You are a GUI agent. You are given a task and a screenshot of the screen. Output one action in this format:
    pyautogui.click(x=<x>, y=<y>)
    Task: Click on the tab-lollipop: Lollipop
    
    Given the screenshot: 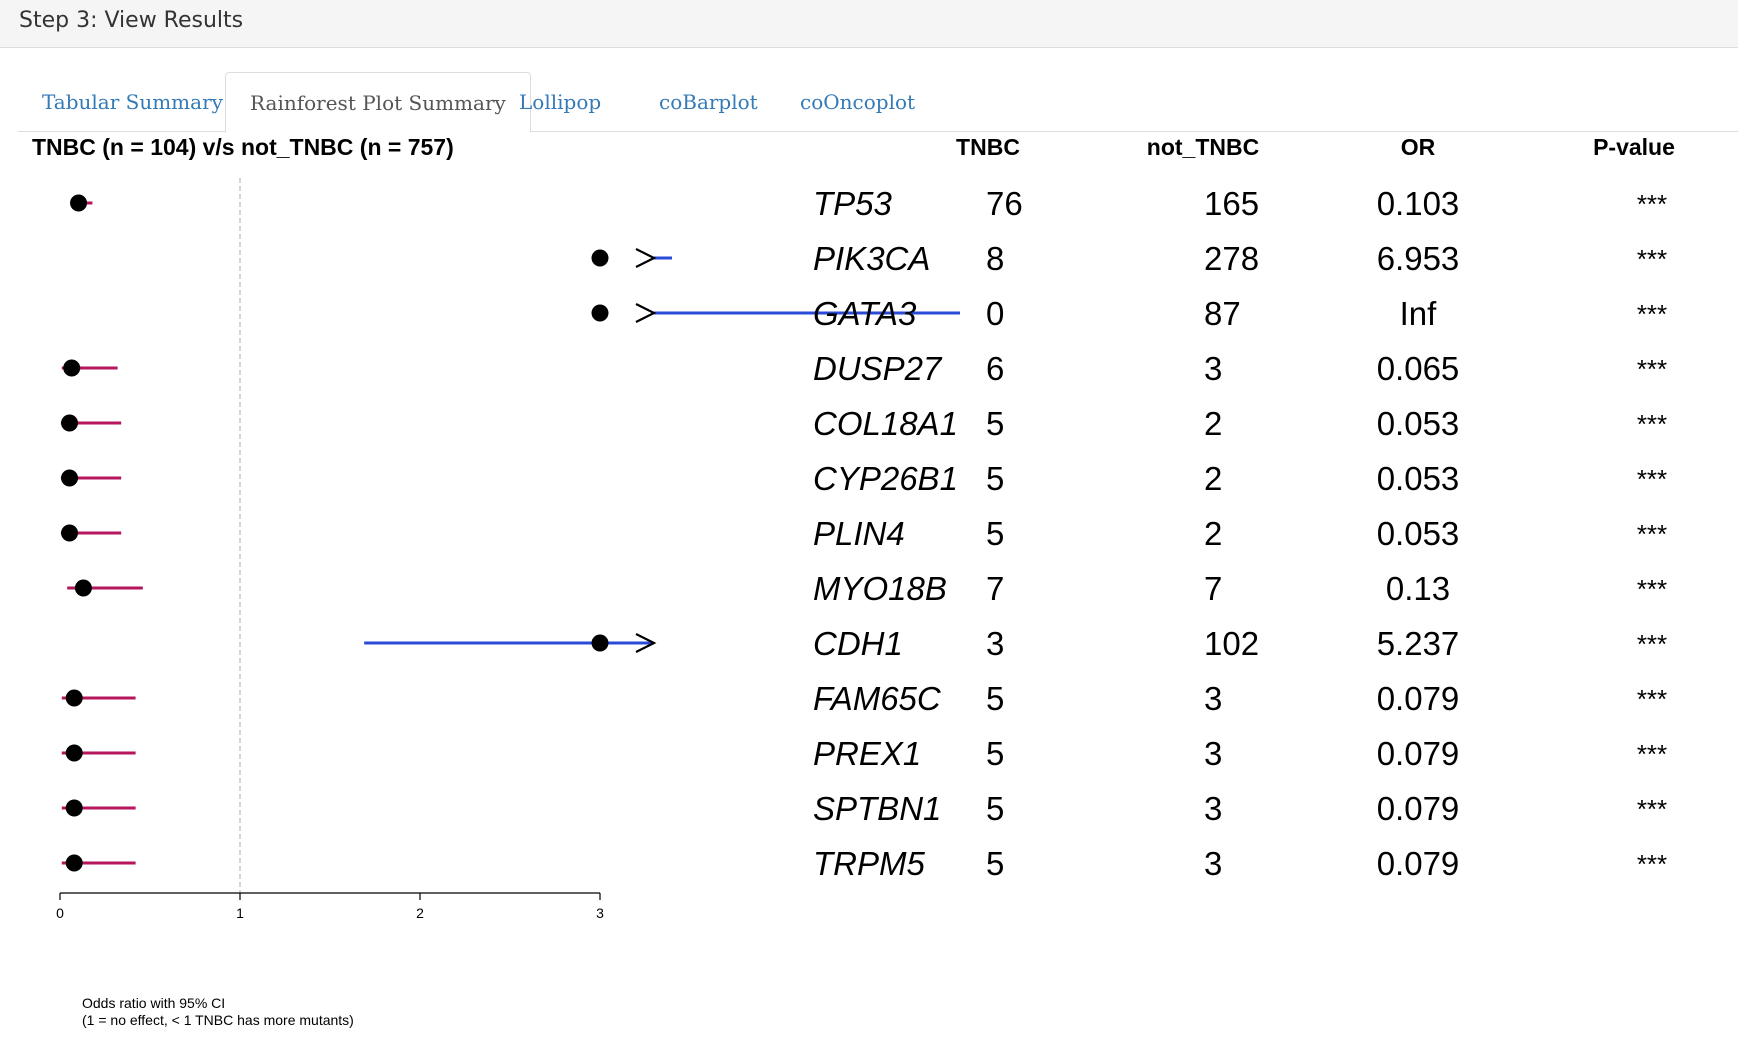 What is the action you would take?
    pyautogui.click(x=560, y=102)
    